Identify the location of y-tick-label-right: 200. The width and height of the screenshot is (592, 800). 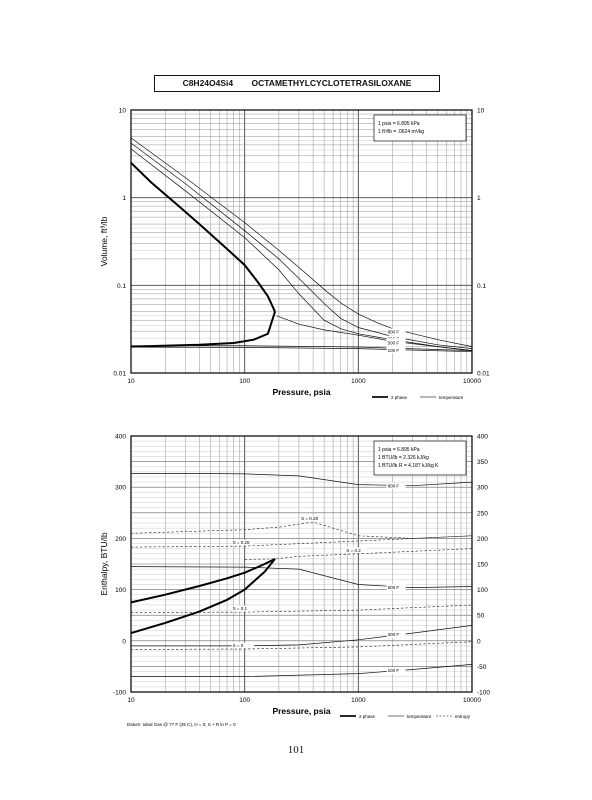
(482, 539).